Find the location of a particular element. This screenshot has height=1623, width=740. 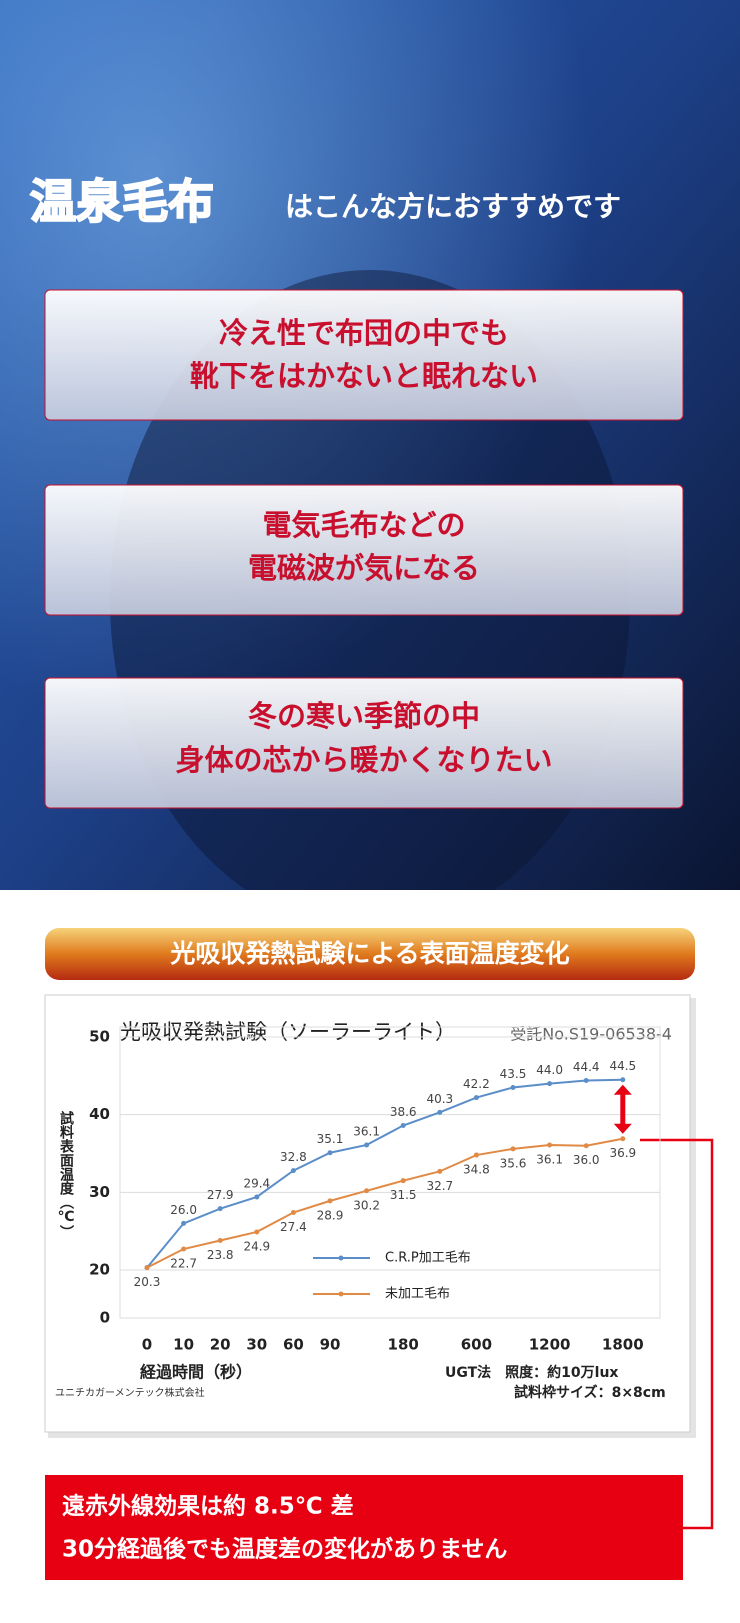

connector is located at coordinates (677, 1334).